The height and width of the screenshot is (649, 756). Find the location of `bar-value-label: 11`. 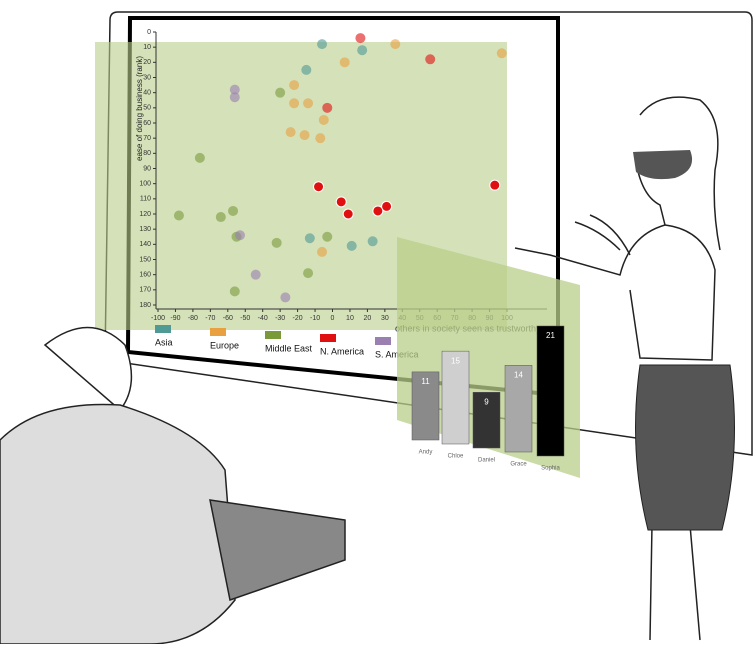

bar-value-label: 11 is located at coordinates (425, 381).